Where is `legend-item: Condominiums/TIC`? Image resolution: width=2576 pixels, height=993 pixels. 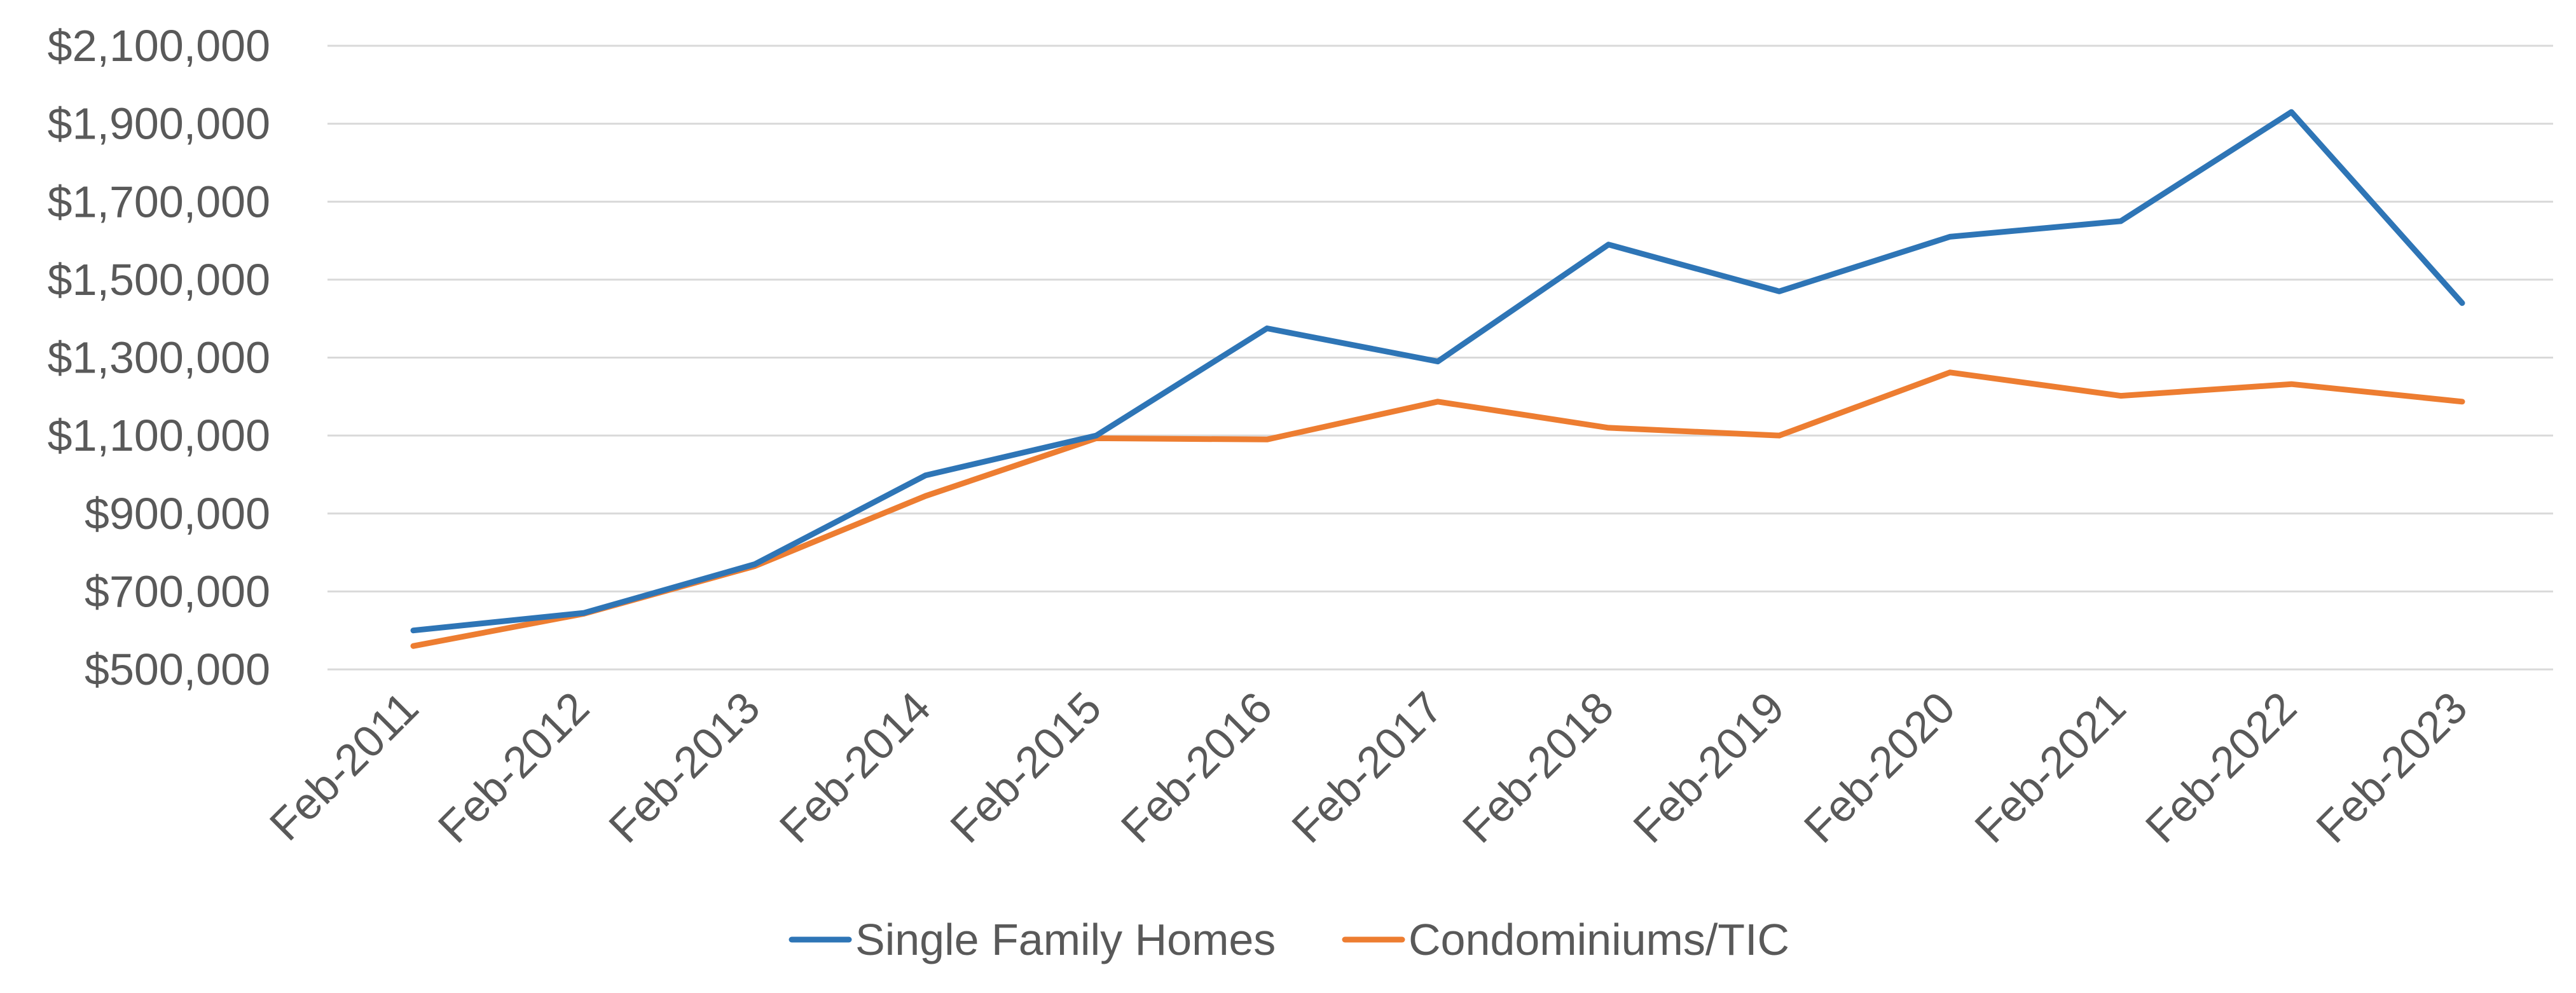 legend-item: Condominiums/TIC is located at coordinates (1565, 940).